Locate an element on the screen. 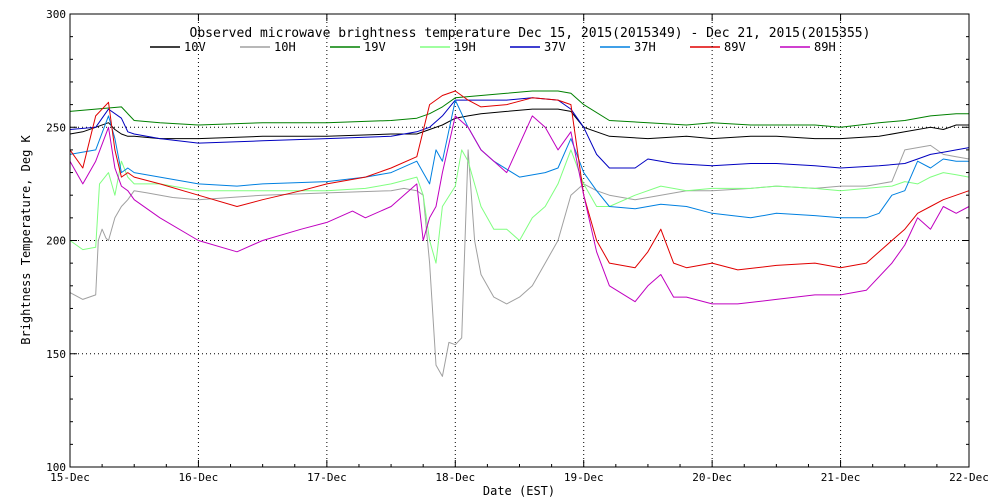  y-tick-label: 150 is located at coordinates (56, 354).